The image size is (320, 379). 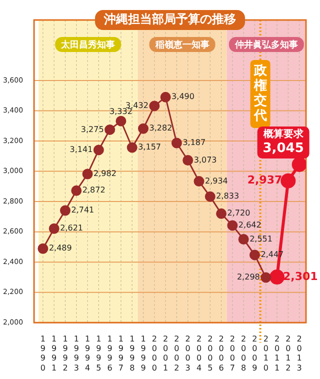 What do you see at coordinates (132, 353) in the screenshot?
I see `x-tick-label: 1998` at bounding box center [132, 353].